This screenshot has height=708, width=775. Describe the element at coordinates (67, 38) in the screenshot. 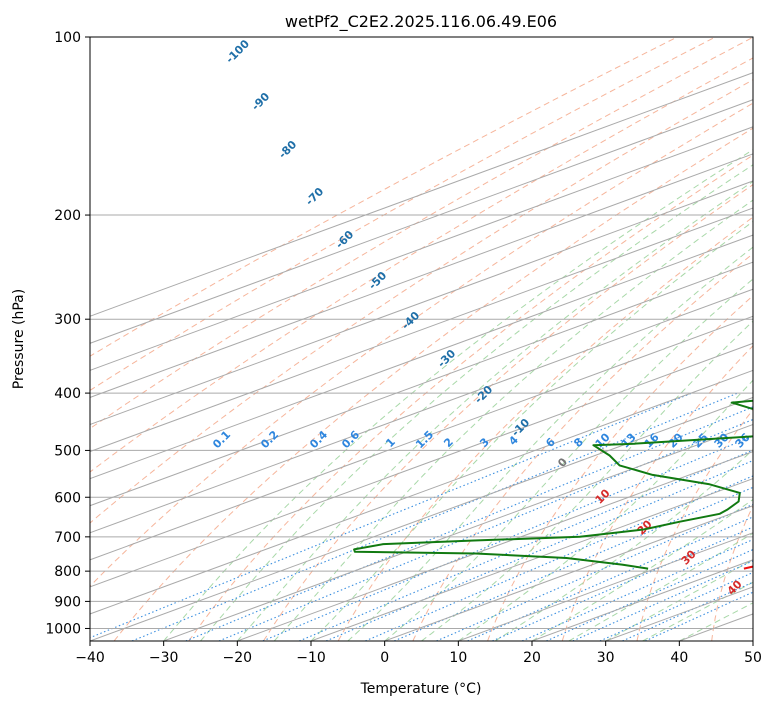

I see `y-tick-label: 100` at that location.